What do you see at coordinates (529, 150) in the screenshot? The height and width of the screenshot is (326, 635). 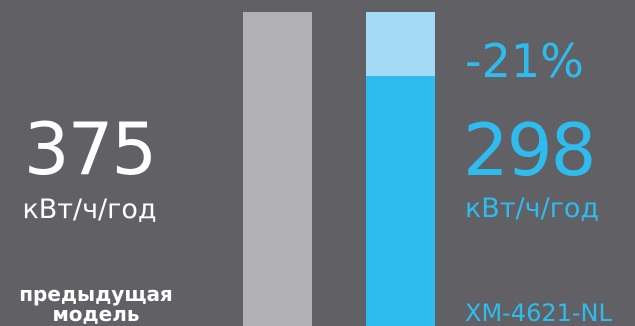 I see `current-model-value: 298` at bounding box center [529, 150].